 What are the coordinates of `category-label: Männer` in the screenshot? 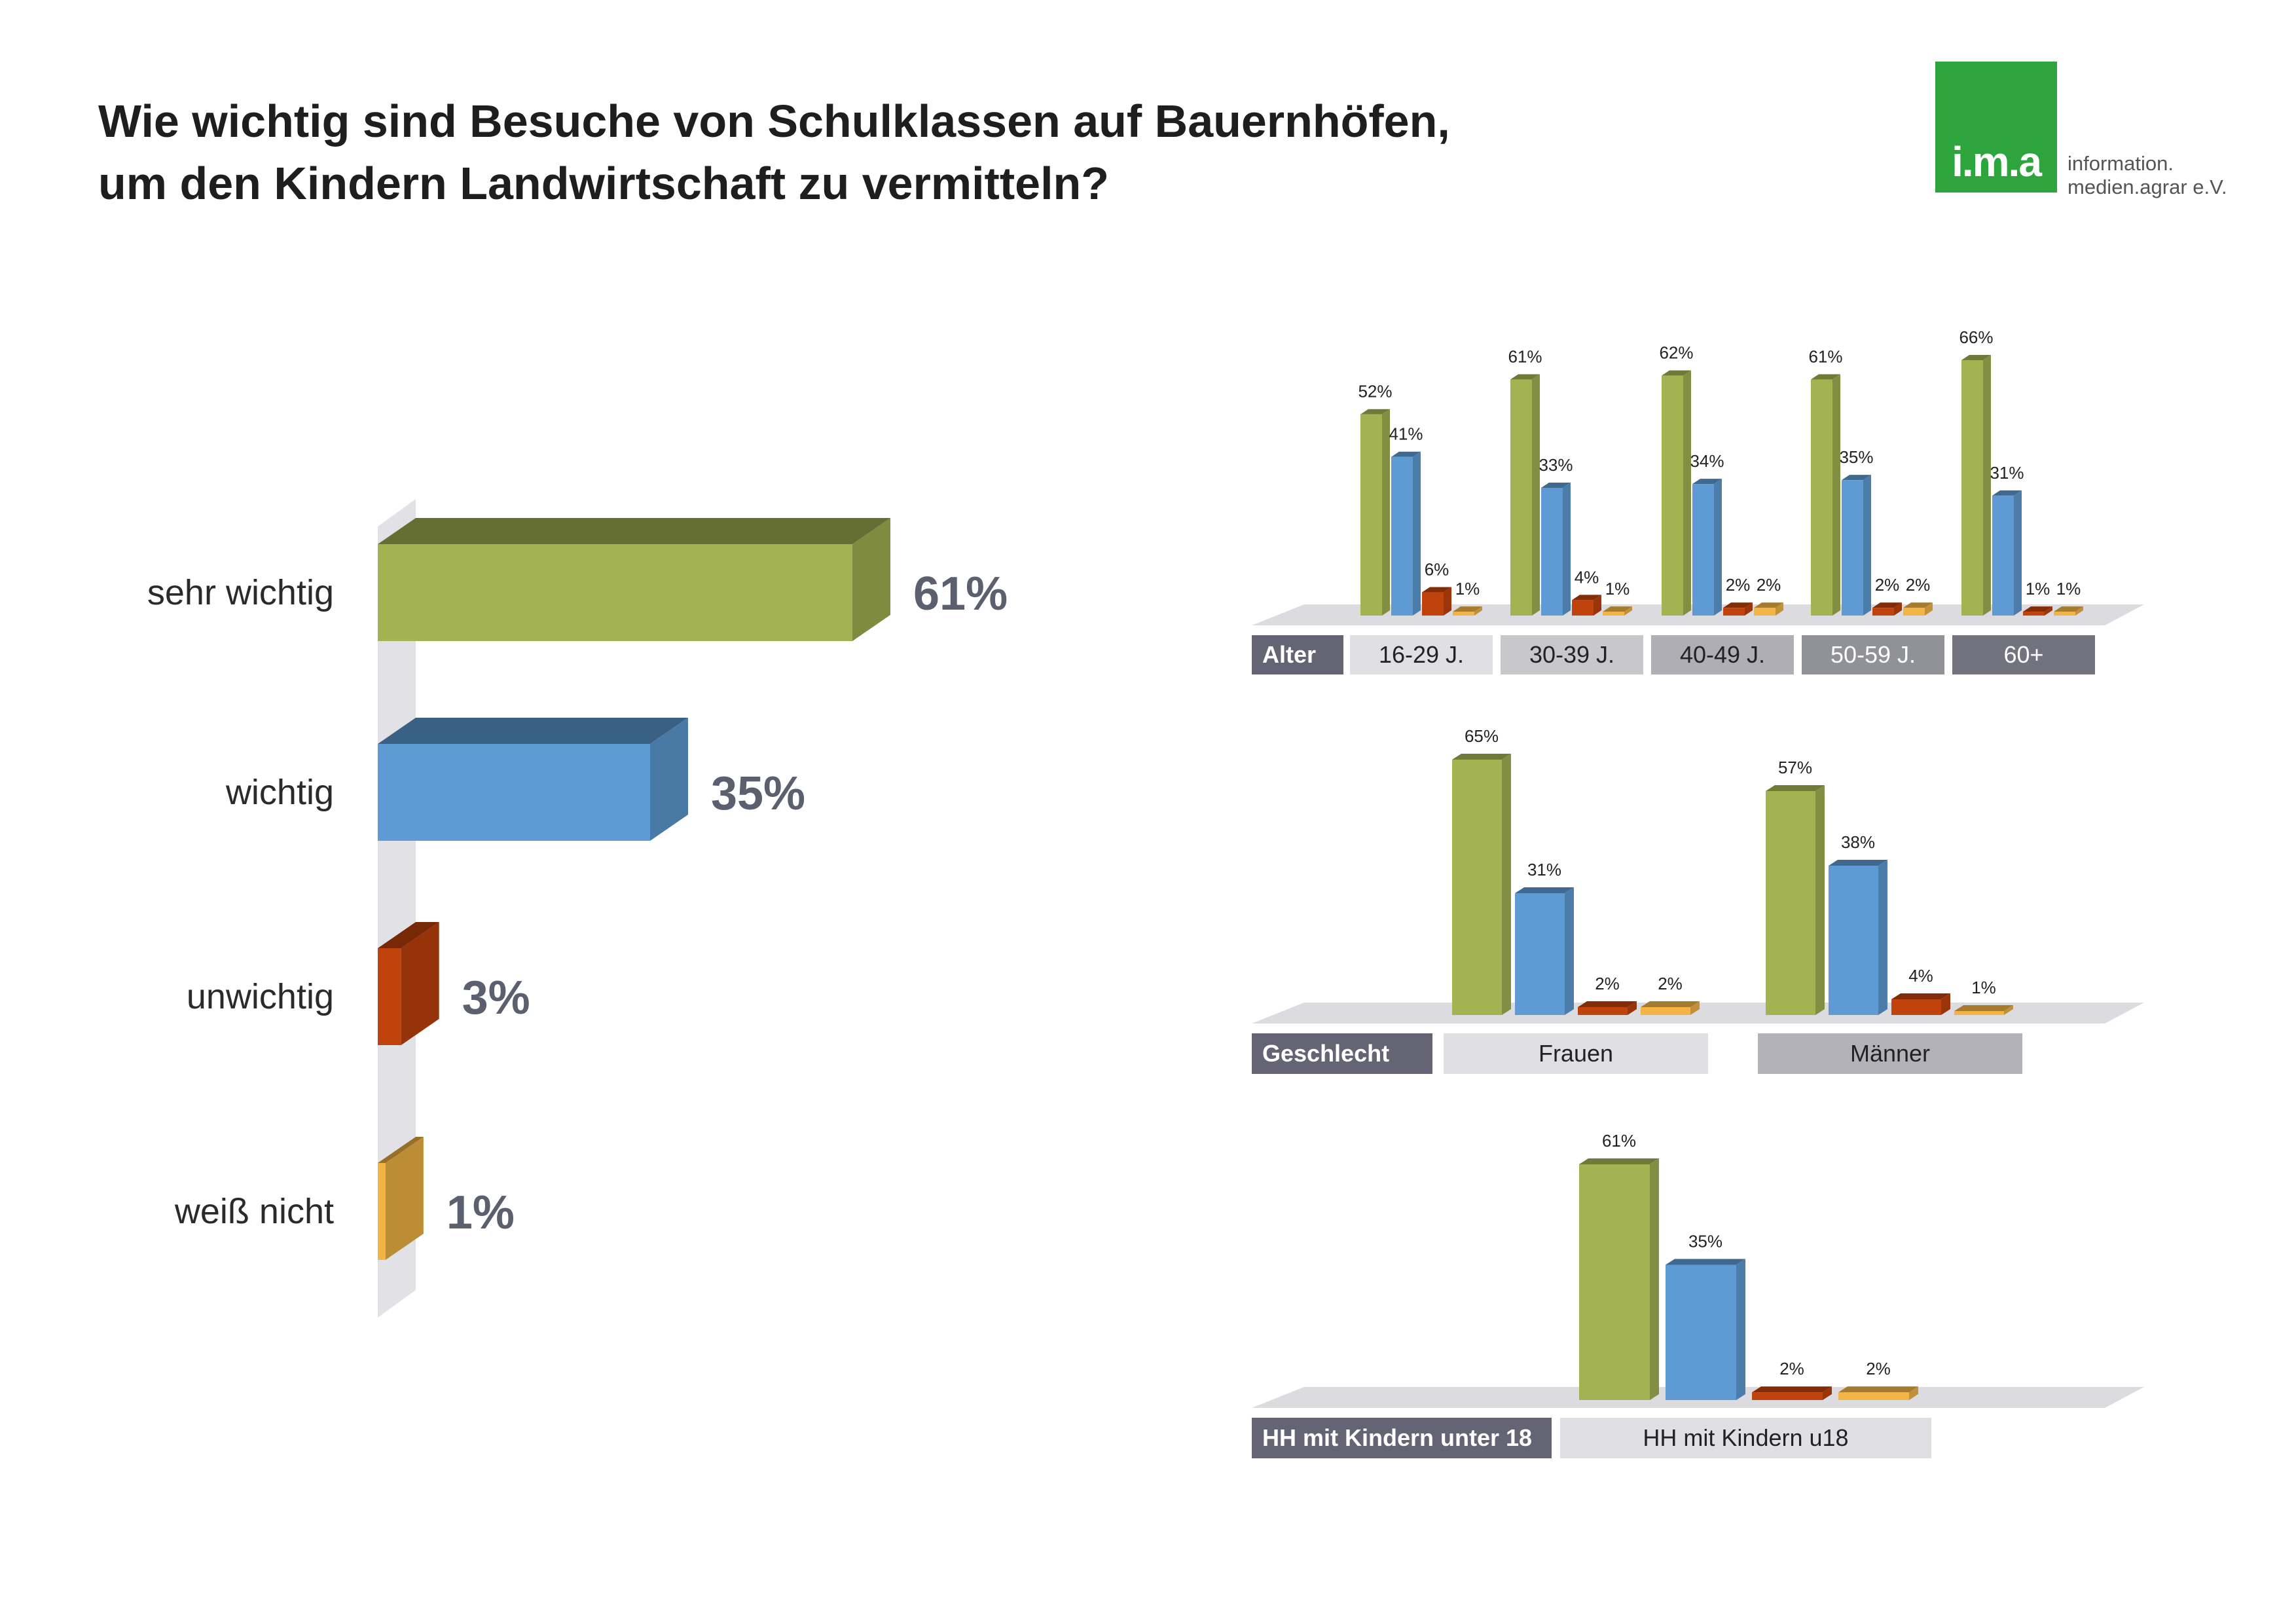 It's located at (1890, 1053).